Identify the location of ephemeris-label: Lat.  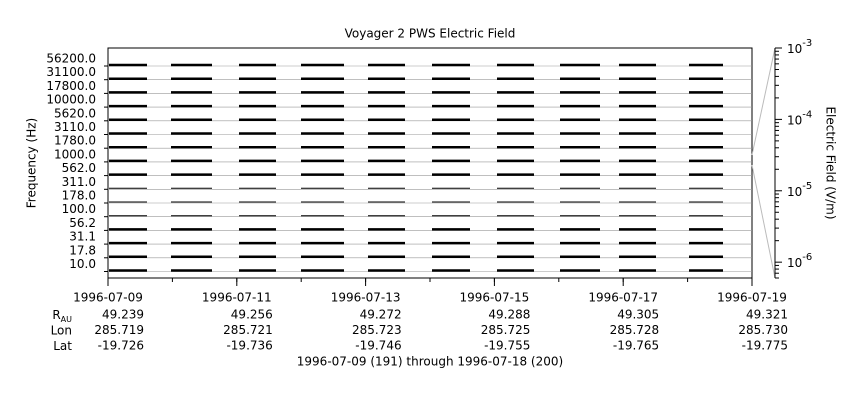
(62, 346).